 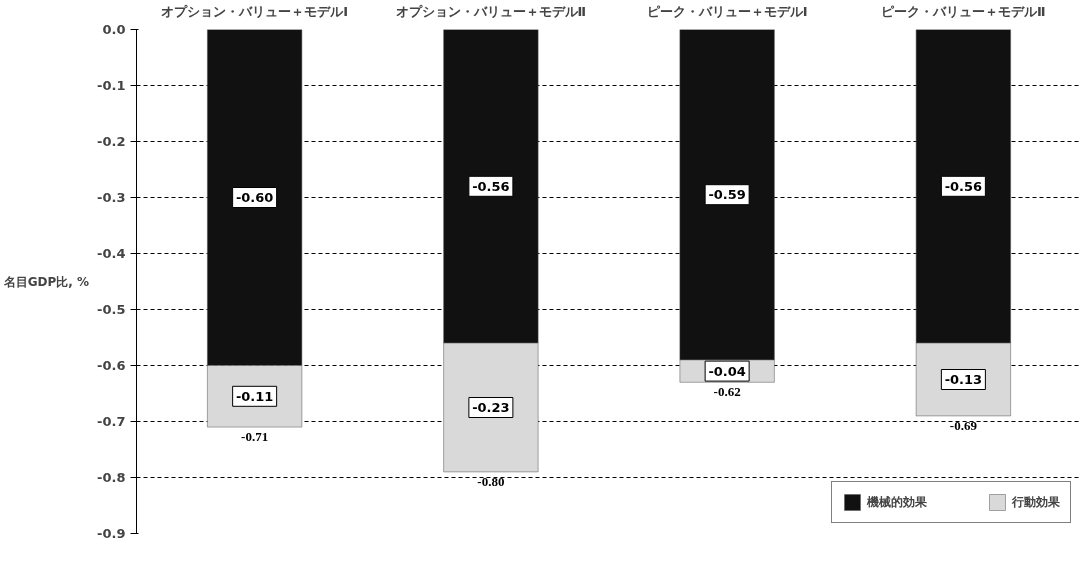 I want to click on total-label: -0.69, so click(x=963, y=425).